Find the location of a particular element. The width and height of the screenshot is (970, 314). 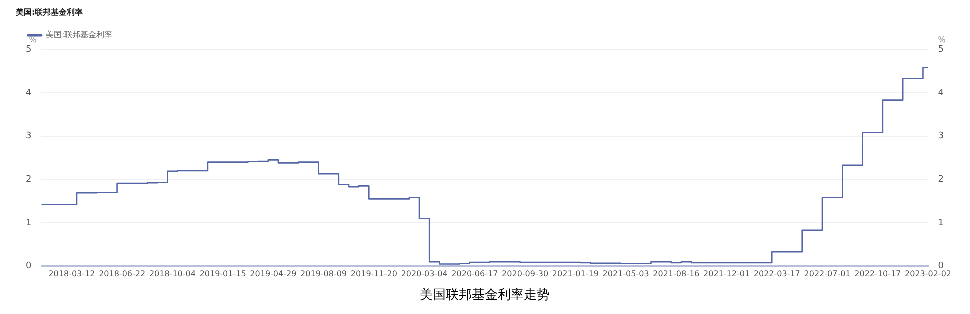

x-tick-label: 2018-10-04 is located at coordinates (172, 273).